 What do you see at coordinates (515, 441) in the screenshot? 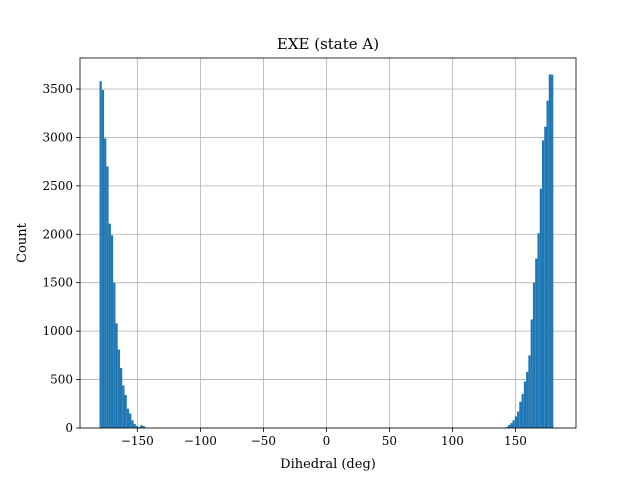
I see `x-tick-label: 150` at bounding box center [515, 441].